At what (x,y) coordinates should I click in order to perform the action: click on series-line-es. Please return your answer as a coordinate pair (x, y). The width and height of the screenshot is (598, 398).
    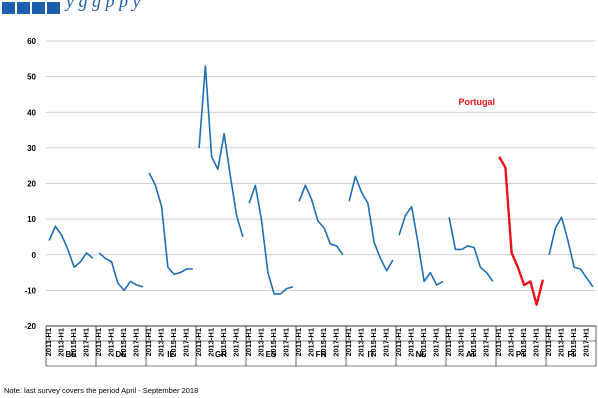
    Looking at the image, I should click on (271, 239).